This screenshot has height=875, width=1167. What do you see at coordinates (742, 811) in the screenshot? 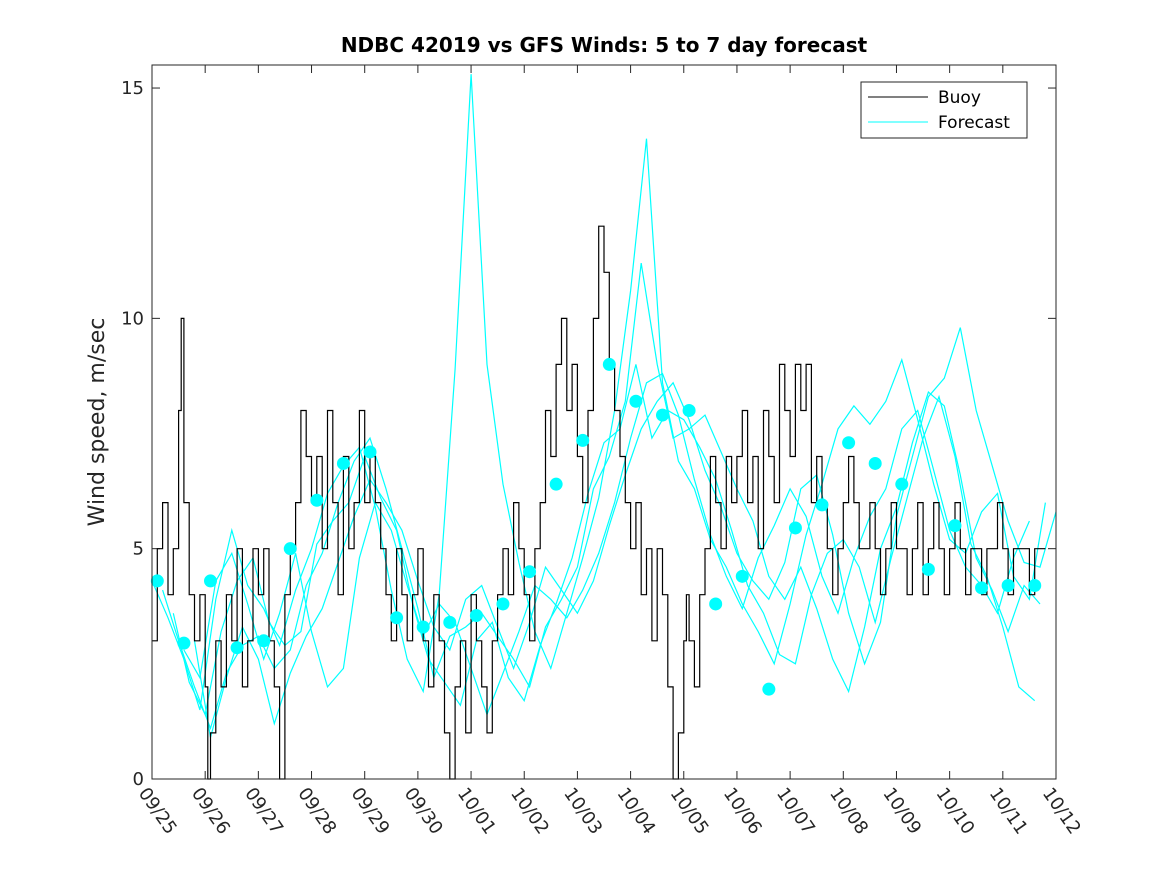
I see `x-tick-label: 10/06` at bounding box center [742, 811].